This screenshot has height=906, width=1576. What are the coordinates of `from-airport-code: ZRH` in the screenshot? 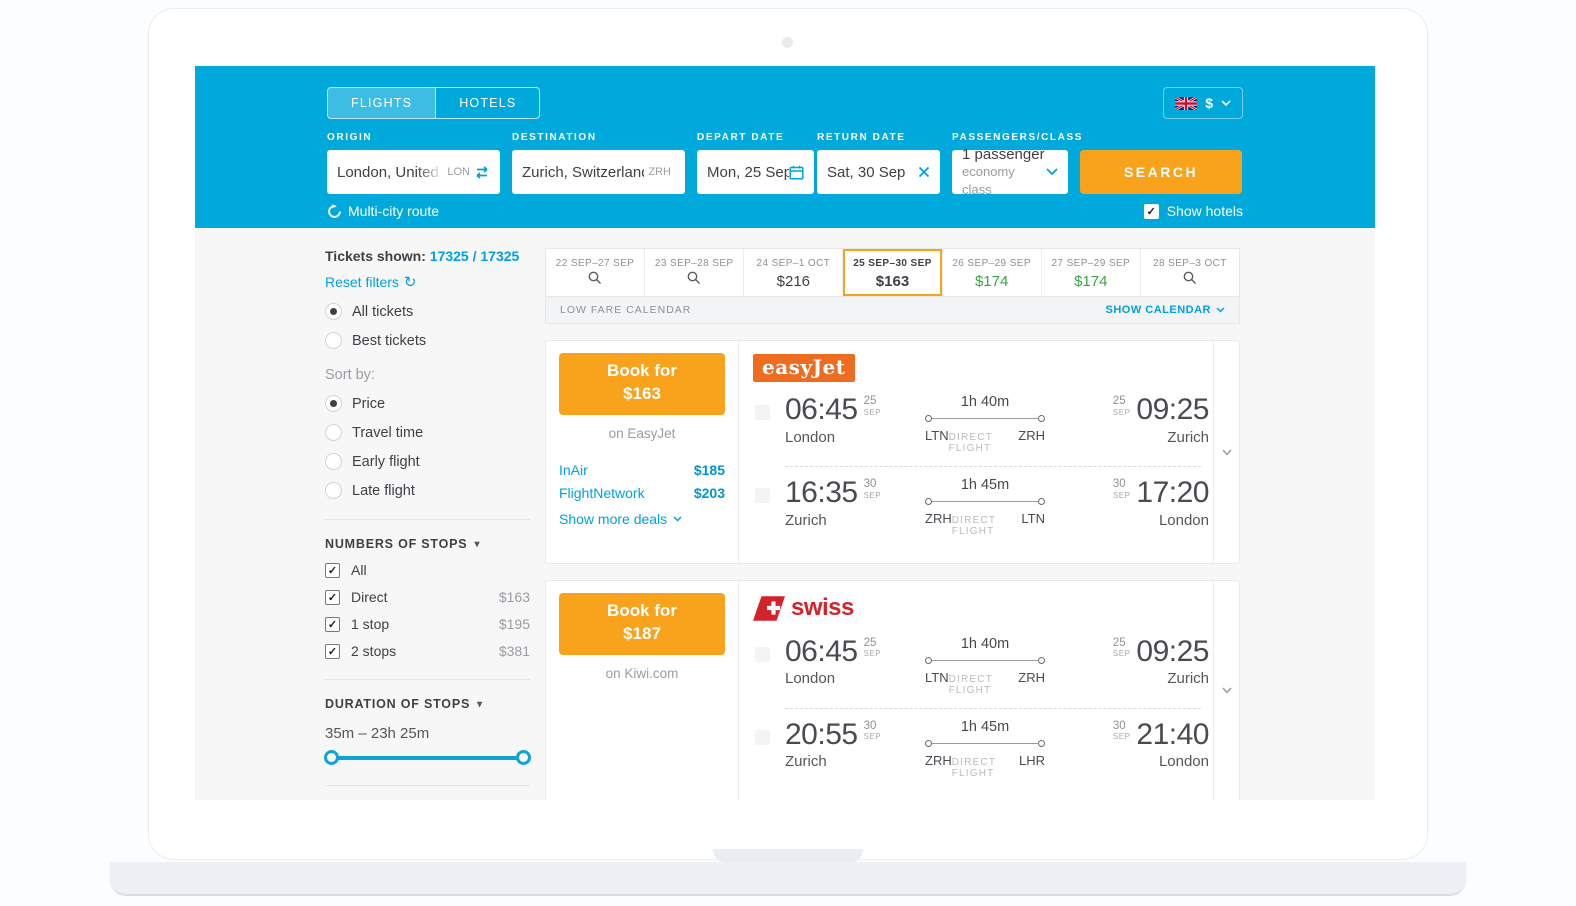 It's located at (938, 760).